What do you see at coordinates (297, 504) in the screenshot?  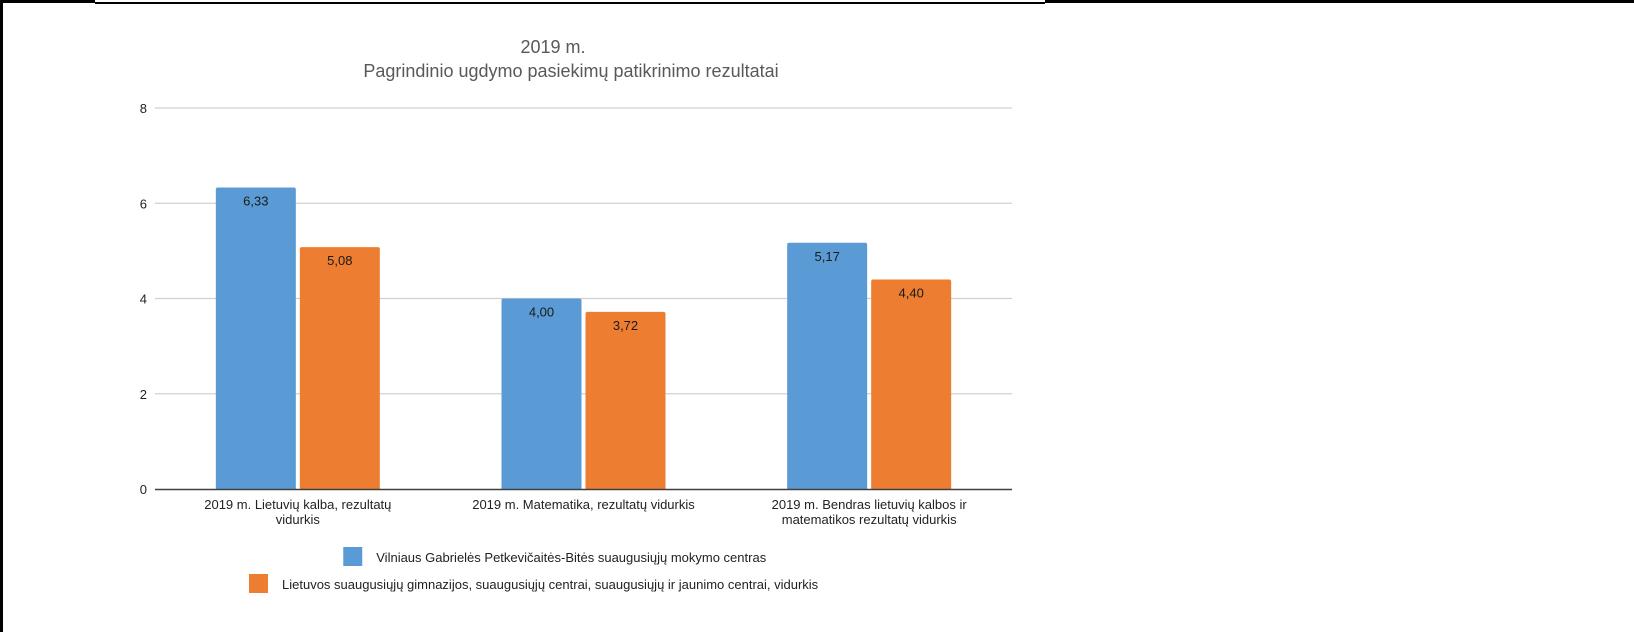 I see `x-tick-label: 2019 m. Lietuvių kalba, rezultatų` at bounding box center [297, 504].